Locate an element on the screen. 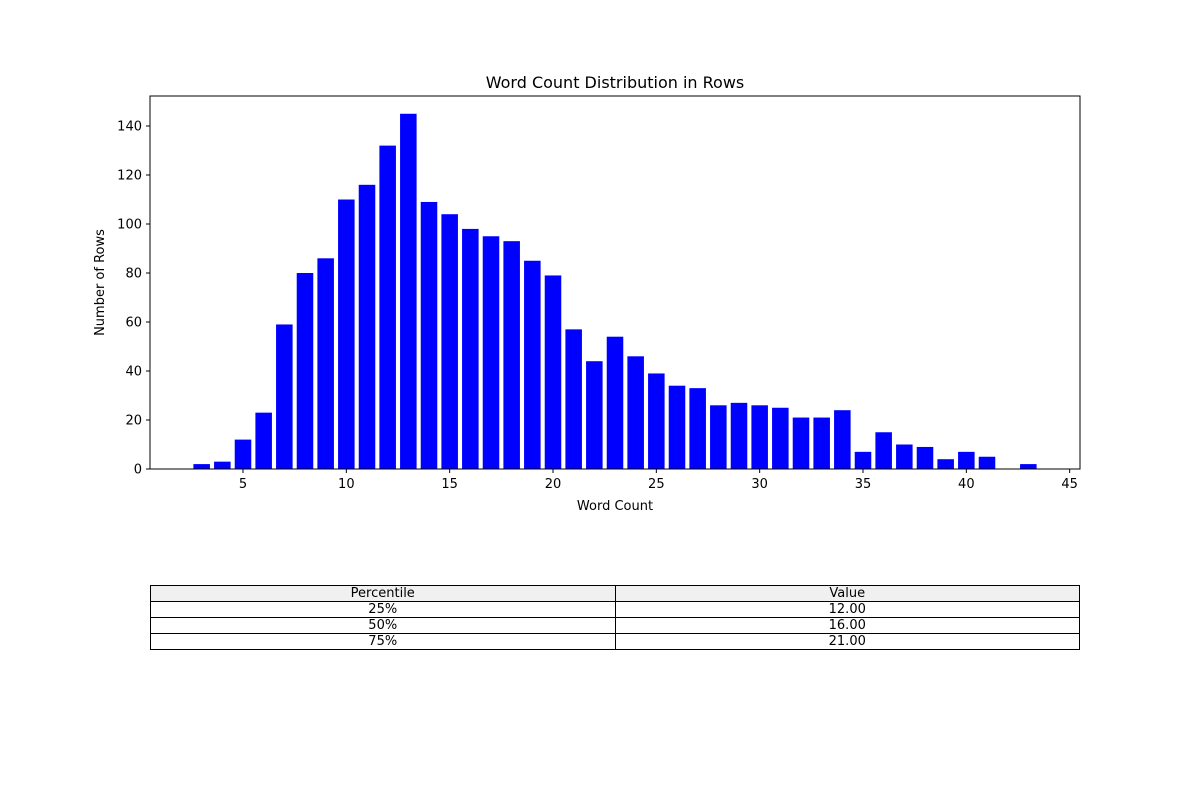 This screenshot has width=1200, height=800. y-tick-label: 40 is located at coordinates (133, 372).